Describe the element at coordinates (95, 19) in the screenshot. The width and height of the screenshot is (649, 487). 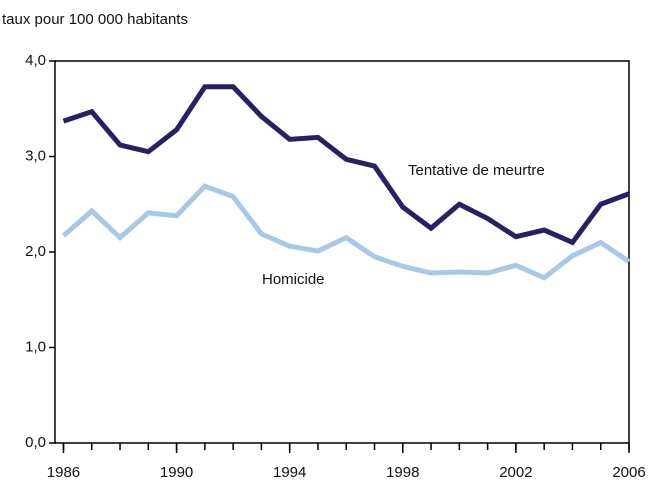
I see `y-axis-label: taux pour 100 000 habitants` at that location.